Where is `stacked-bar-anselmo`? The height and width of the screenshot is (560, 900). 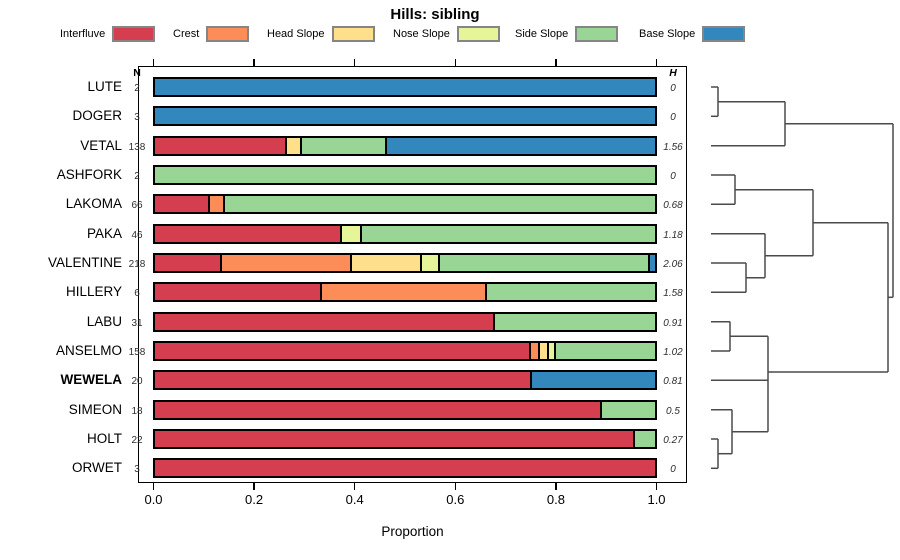 stacked-bar-anselmo is located at coordinates (405, 350).